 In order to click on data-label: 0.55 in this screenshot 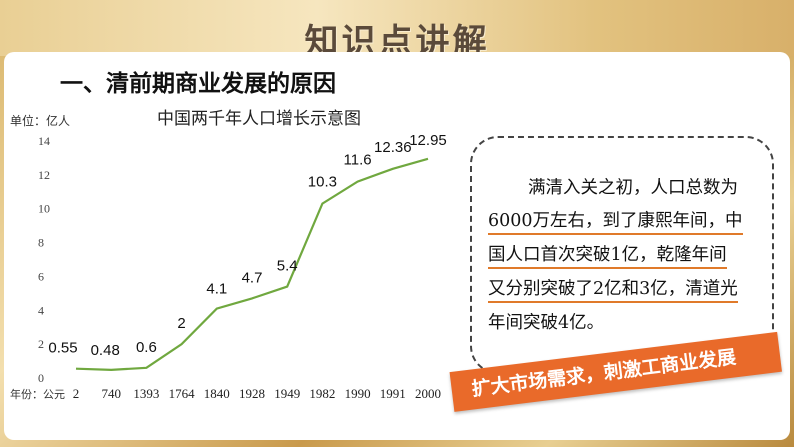, I will do `click(62, 348)`.